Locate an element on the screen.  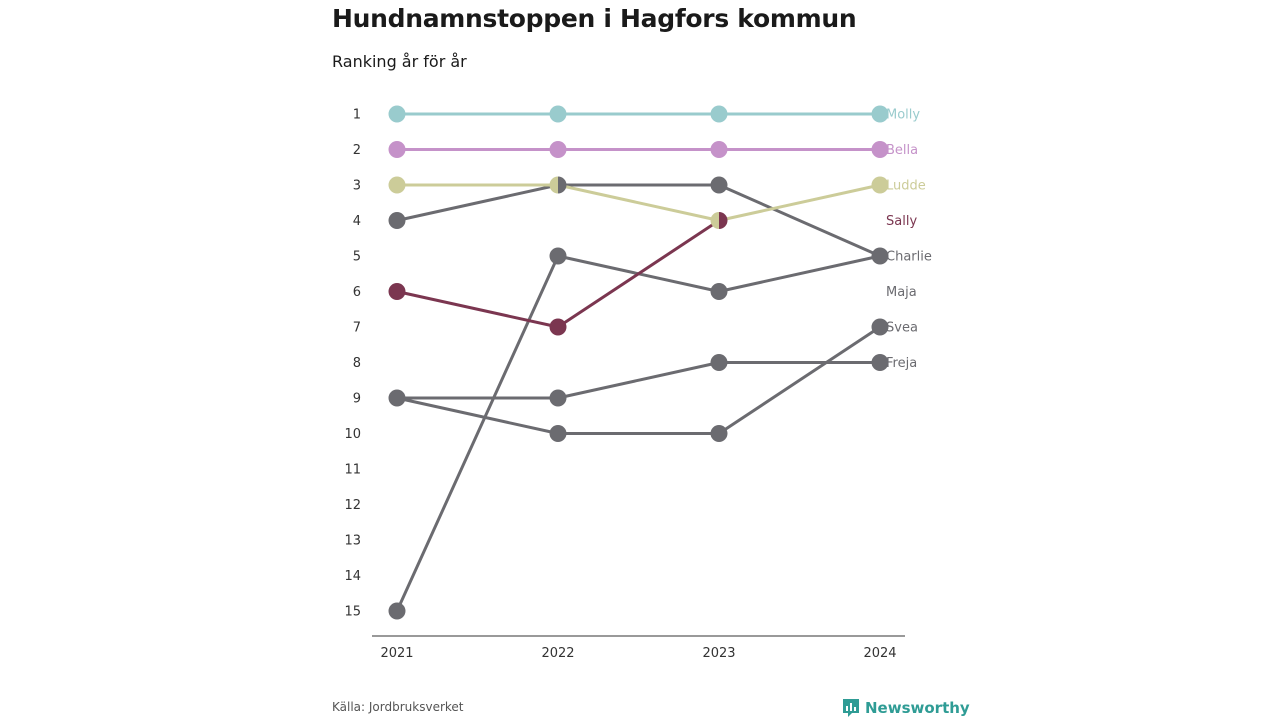
series-line-charlie is located at coordinates (638, 220).